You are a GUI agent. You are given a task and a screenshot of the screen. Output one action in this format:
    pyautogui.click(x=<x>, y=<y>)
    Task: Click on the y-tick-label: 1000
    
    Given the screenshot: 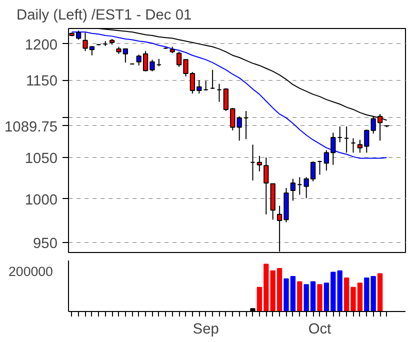 What is the action you would take?
    pyautogui.click(x=41, y=200)
    